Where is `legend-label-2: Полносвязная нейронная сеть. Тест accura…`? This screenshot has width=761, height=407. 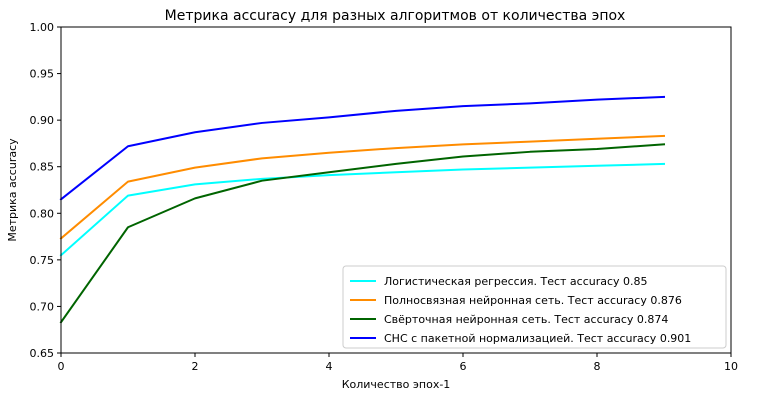 legend-label-2: Полносвязная нейронная сеть. Тест accura… is located at coordinates (533, 300).